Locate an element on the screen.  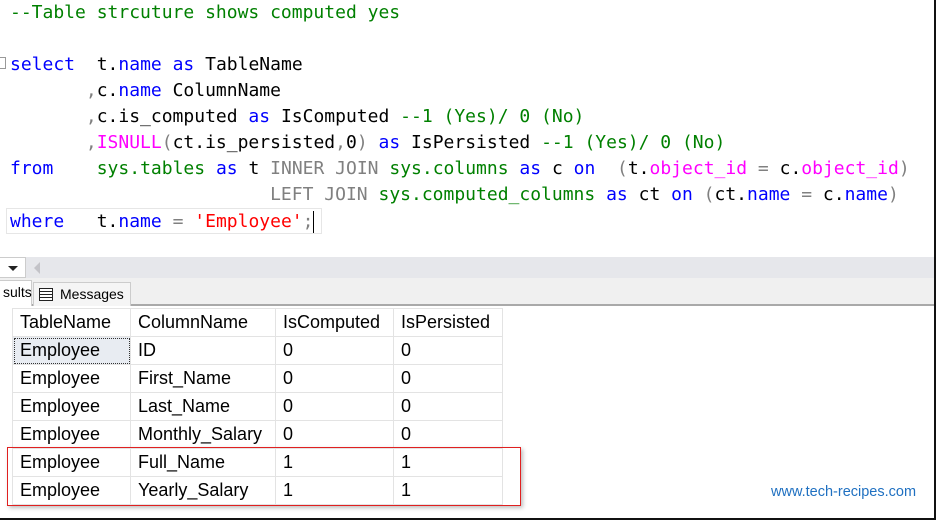
scroll-left-icon is located at coordinates (37, 268).